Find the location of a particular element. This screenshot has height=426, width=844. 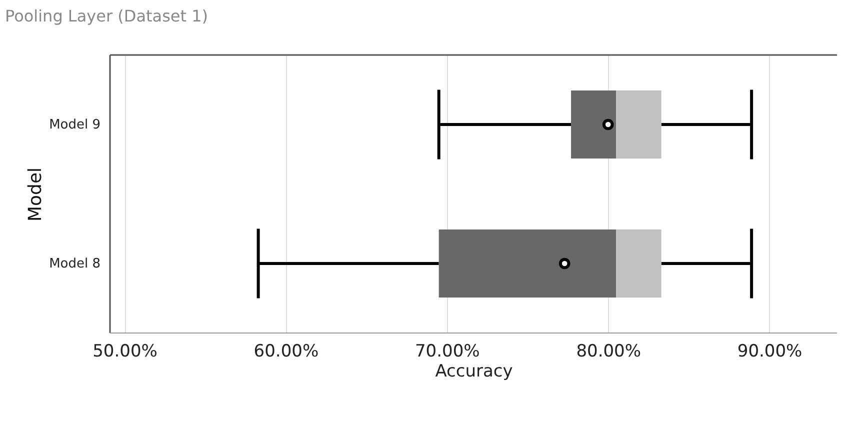

x-tick-label: 90.00% is located at coordinates (769, 352).